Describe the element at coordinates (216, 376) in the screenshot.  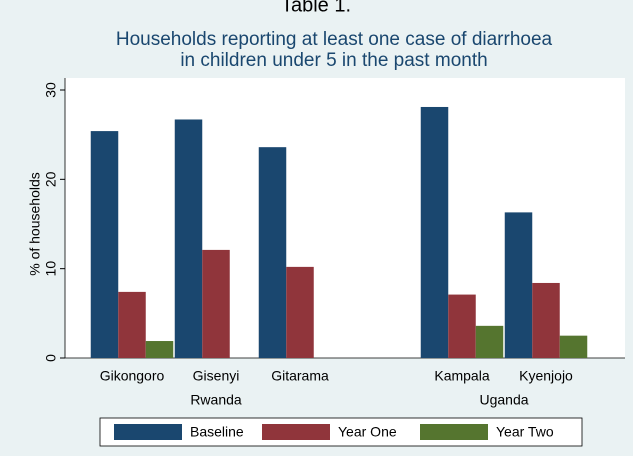
I see `x-tick-label: Gisenyi` at that location.